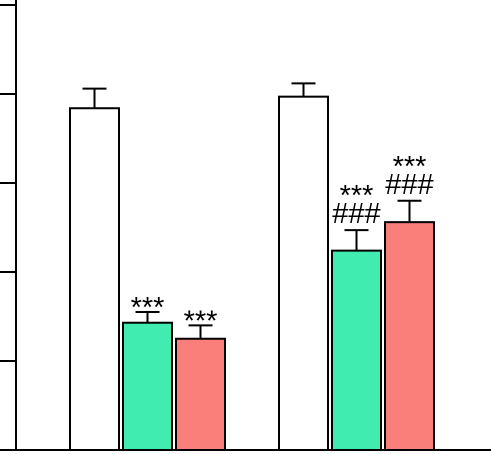  I want to click on significance-label-g1-3: ***, so click(201, 321).